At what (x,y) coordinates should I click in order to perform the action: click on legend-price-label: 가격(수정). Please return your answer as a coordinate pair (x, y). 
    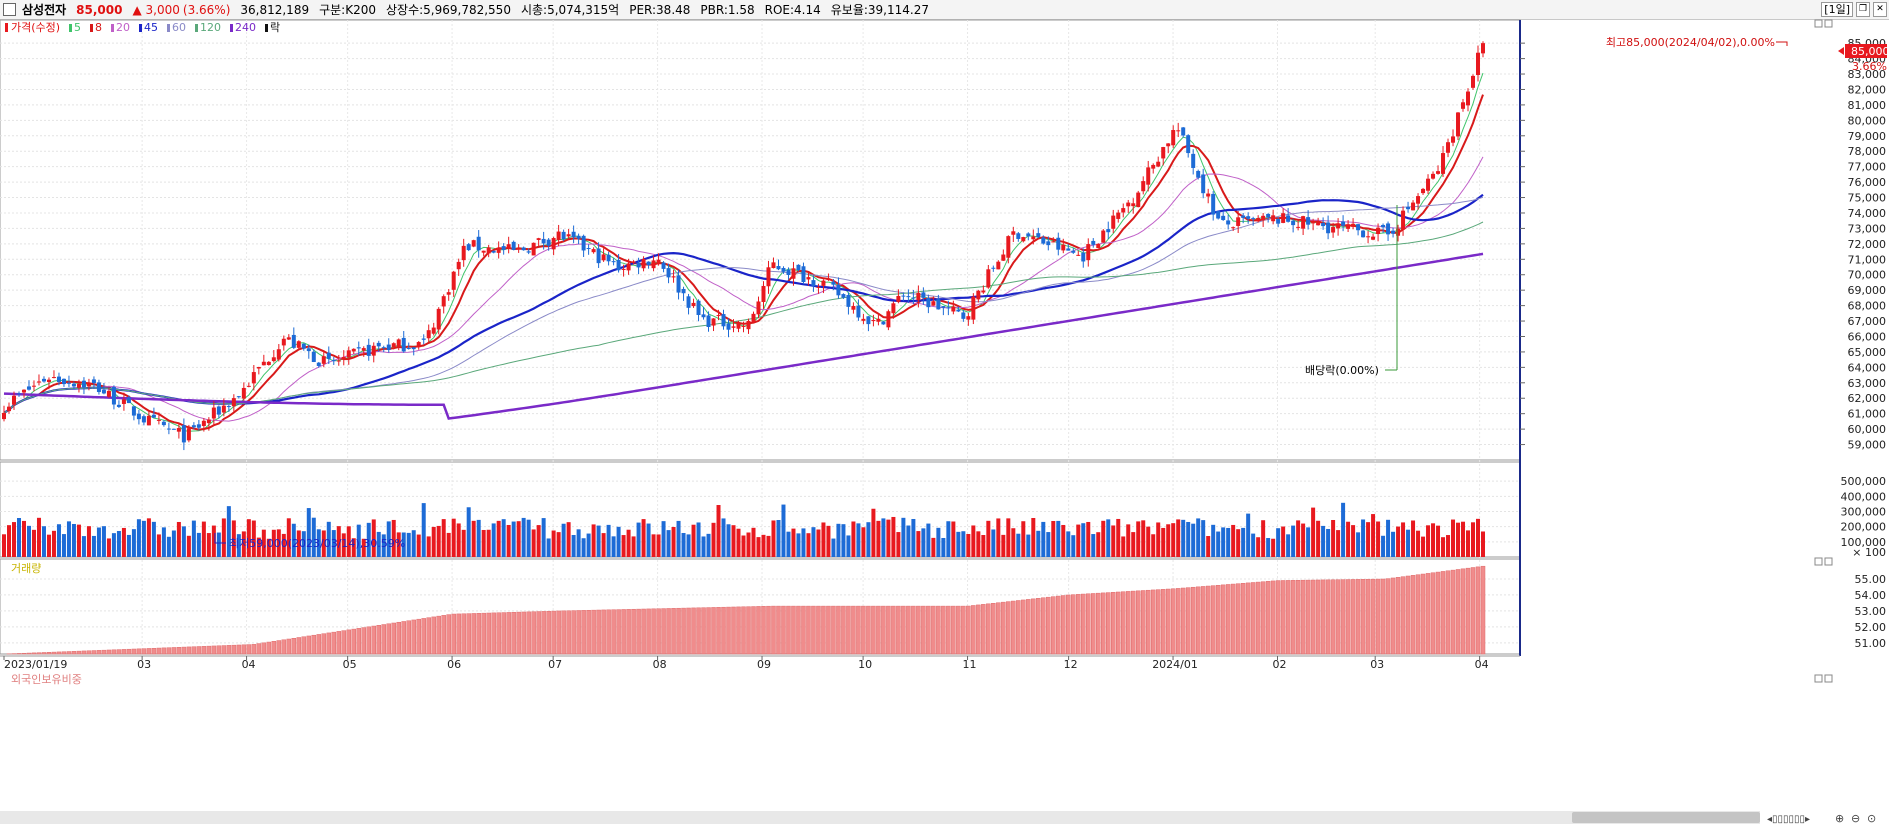
    Looking at the image, I should click on (35, 27).